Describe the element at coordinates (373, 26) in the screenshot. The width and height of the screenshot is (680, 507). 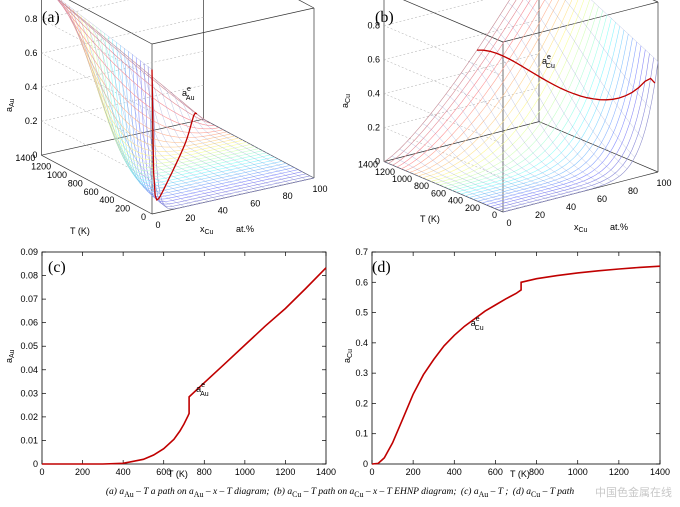
I see `z-tick-label: 0.8` at that location.